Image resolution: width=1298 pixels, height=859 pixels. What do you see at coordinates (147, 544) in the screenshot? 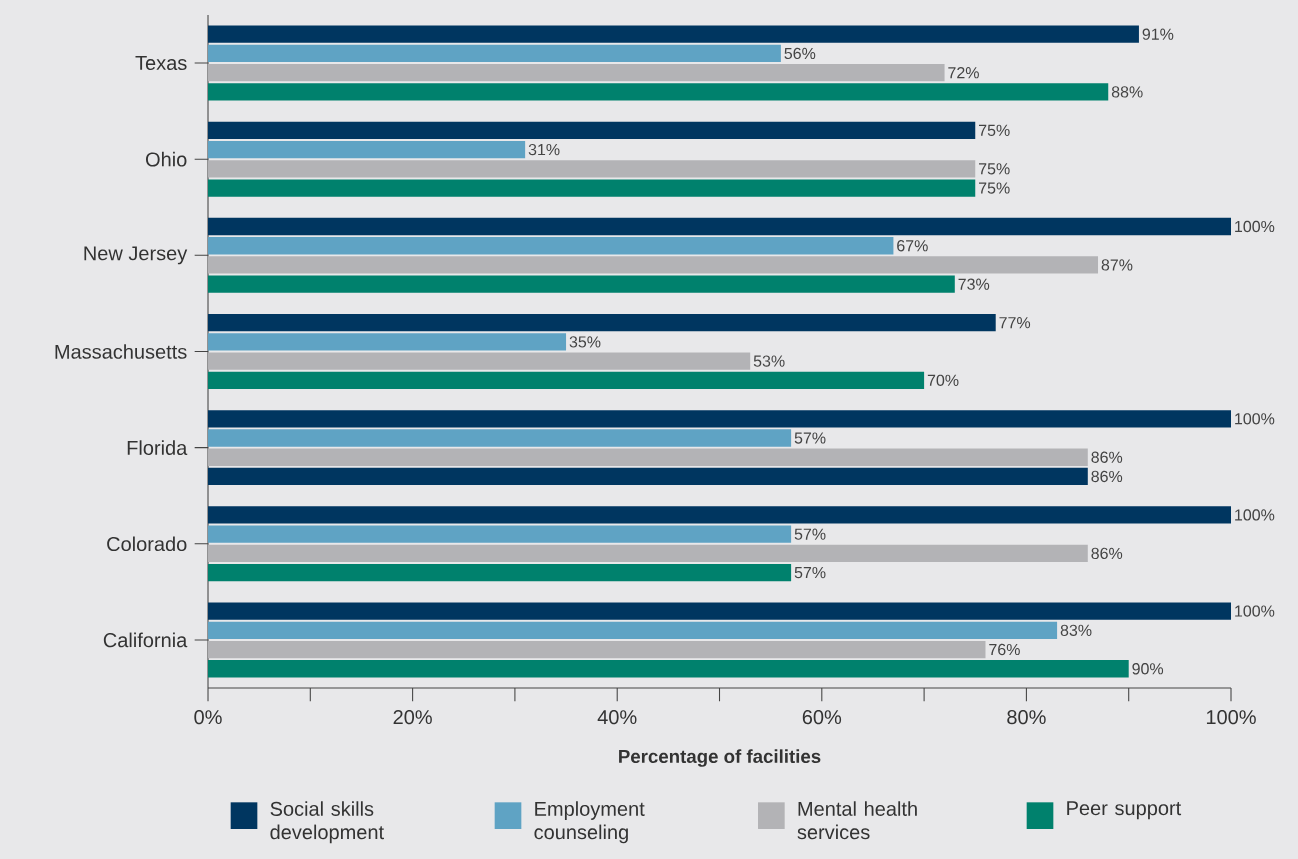
I see `y-tick-label: Colorado` at bounding box center [147, 544].